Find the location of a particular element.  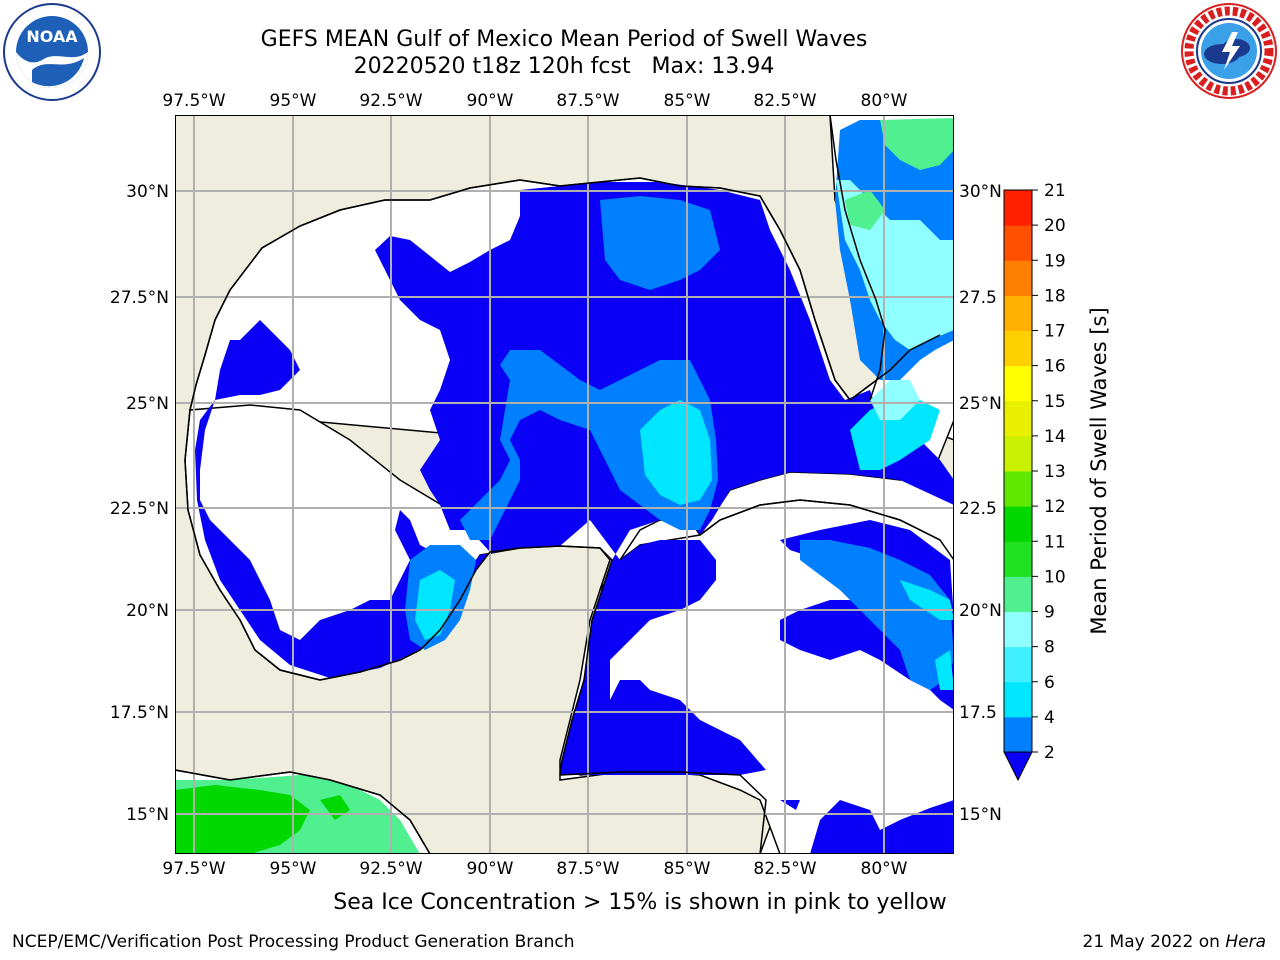

lat-label: 27.5°N is located at coordinates (139, 298).